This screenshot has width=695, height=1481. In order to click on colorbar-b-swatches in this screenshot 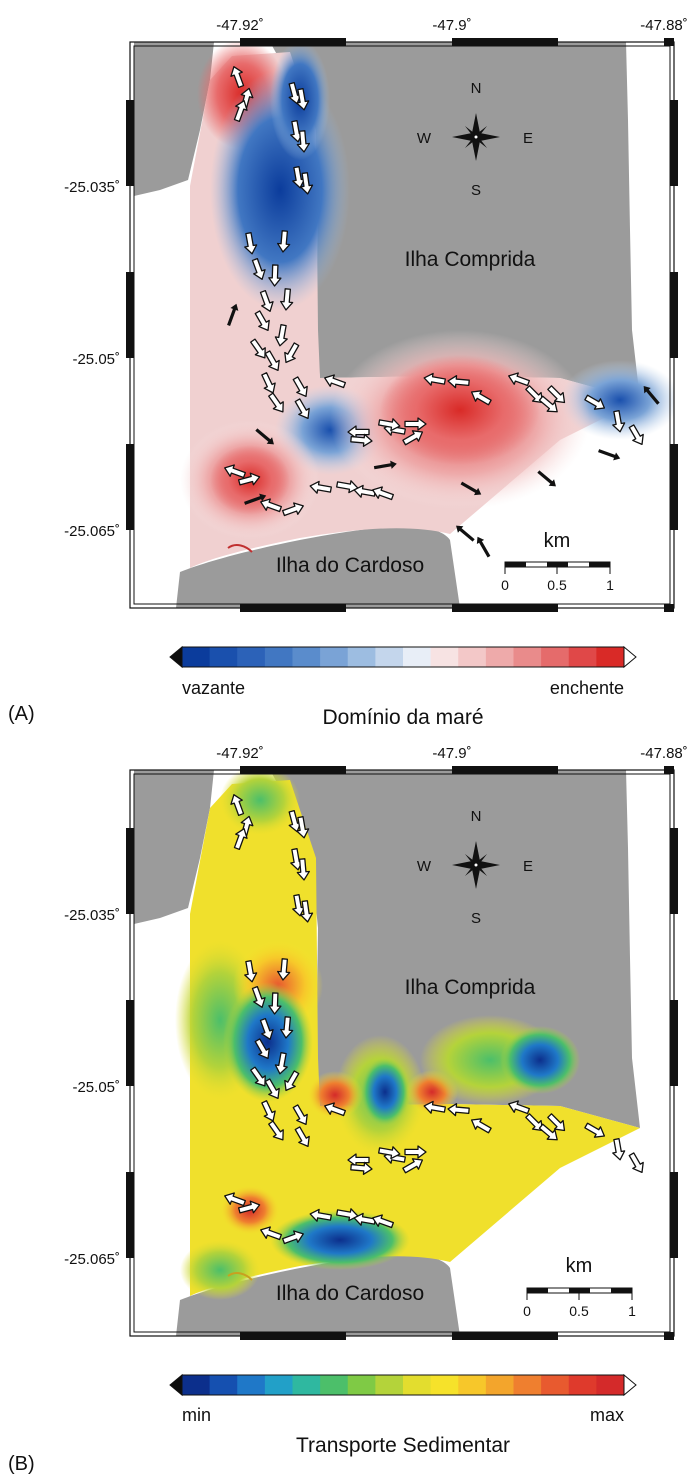, I will do `click(403, 1385)`.